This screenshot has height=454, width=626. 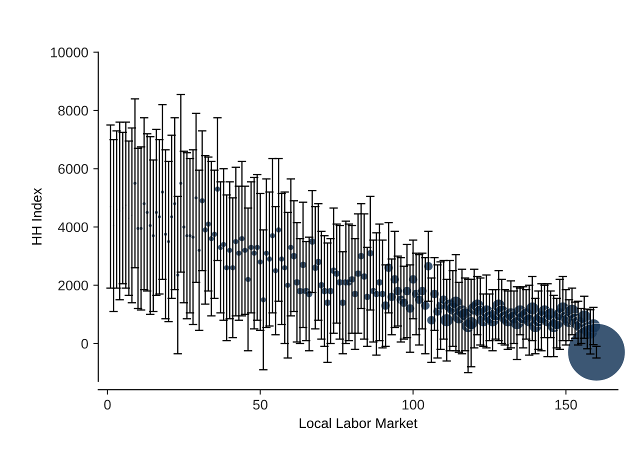 What do you see at coordinates (413, 405) in the screenshot?
I see `x-tick-label: 100` at bounding box center [413, 405].